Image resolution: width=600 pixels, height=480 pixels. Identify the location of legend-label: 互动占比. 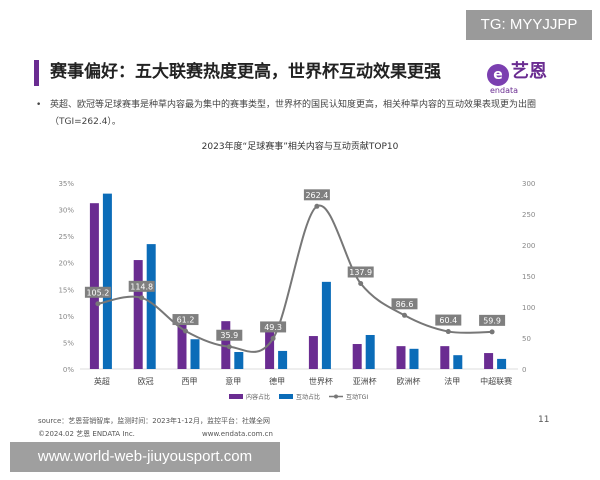
(308, 397).